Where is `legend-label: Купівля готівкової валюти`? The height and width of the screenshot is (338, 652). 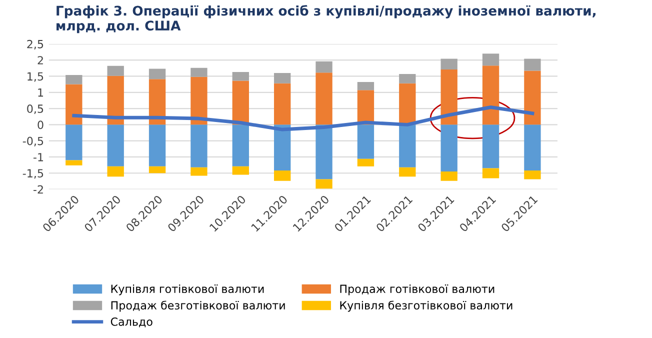
legend-label: Купівля готівкової валюти is located at coordinates (187, 290).